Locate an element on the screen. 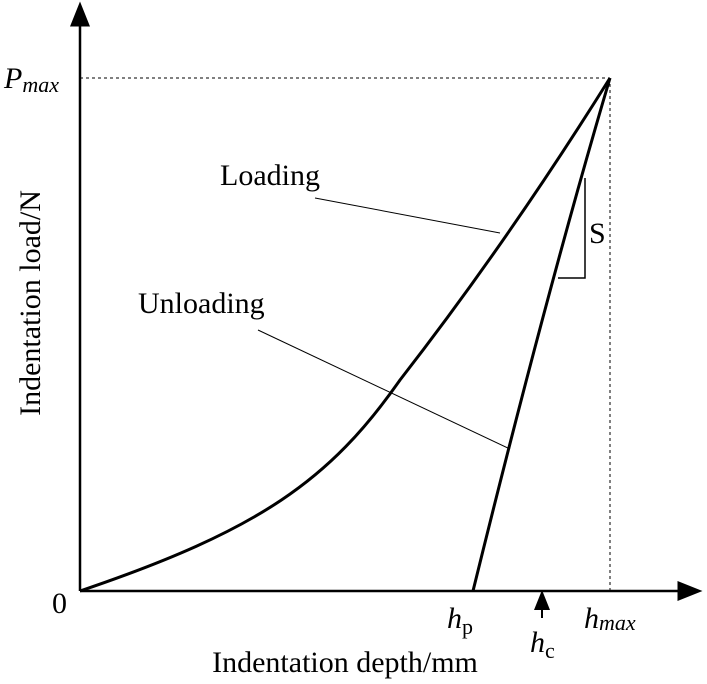 Image resolution: width=707 pixels, height=684 pixels. loading-leader is located at coordinates (407, 215).